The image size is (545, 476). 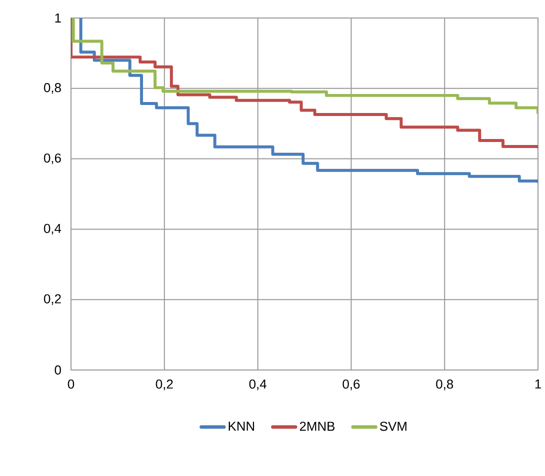 I want to click on legend-label: SVM, so click(x=393, y=426).